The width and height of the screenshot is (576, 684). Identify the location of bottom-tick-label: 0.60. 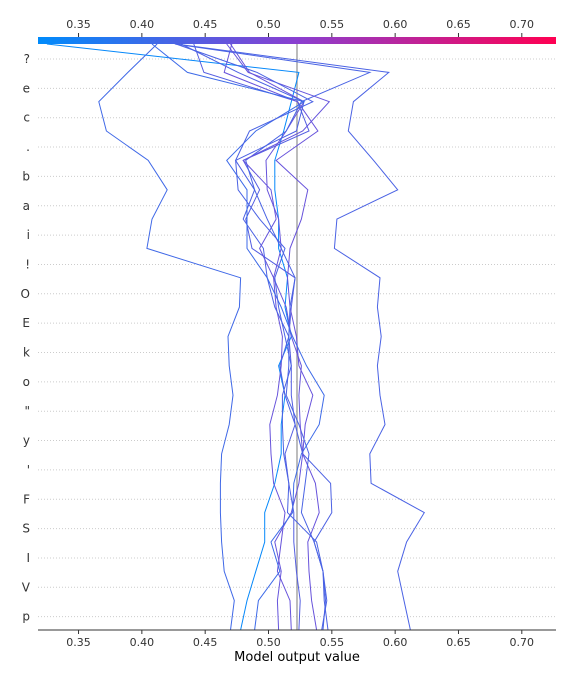
(395, 642).